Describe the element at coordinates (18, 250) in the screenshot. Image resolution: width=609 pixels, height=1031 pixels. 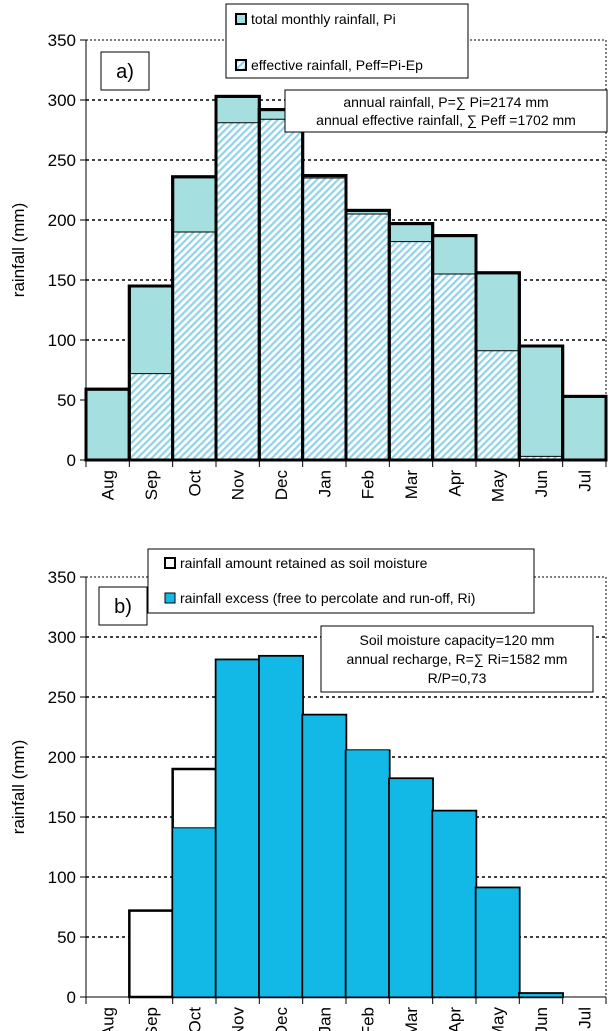
I see `y-axis-label-a: rainfall (mm)` at that location.